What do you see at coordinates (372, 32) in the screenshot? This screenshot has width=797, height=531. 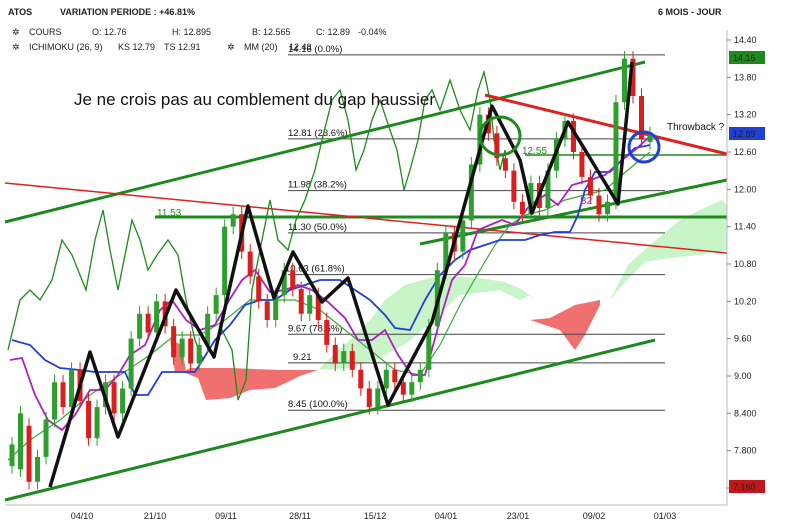 I see `change-value: -0.04%` at bounding box center [372, 32].